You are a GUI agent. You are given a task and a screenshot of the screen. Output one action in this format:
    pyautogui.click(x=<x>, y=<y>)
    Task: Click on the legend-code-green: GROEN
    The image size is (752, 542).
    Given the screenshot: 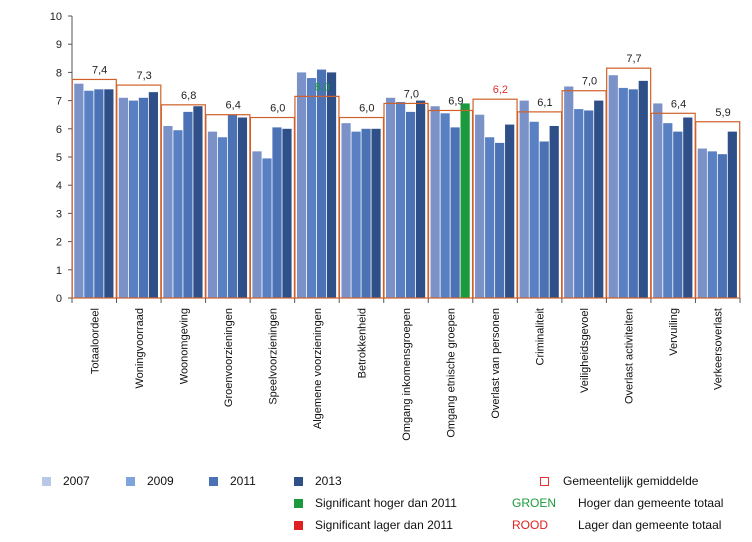 What is the action you would take?
    pyautogui.click(x=534, y=503)
    